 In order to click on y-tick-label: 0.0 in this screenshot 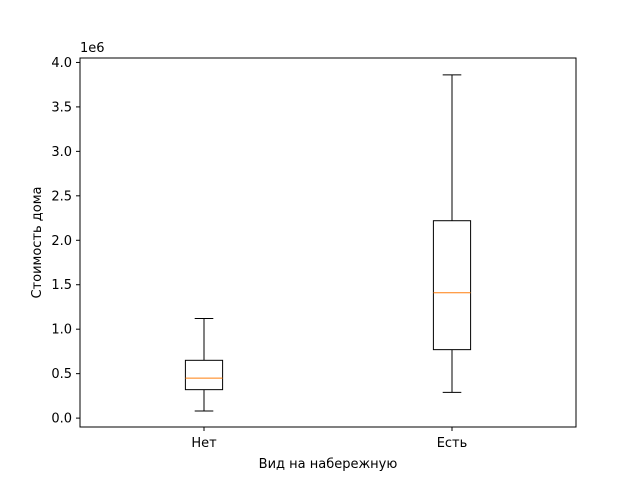, I will do `click(61, 419)`.